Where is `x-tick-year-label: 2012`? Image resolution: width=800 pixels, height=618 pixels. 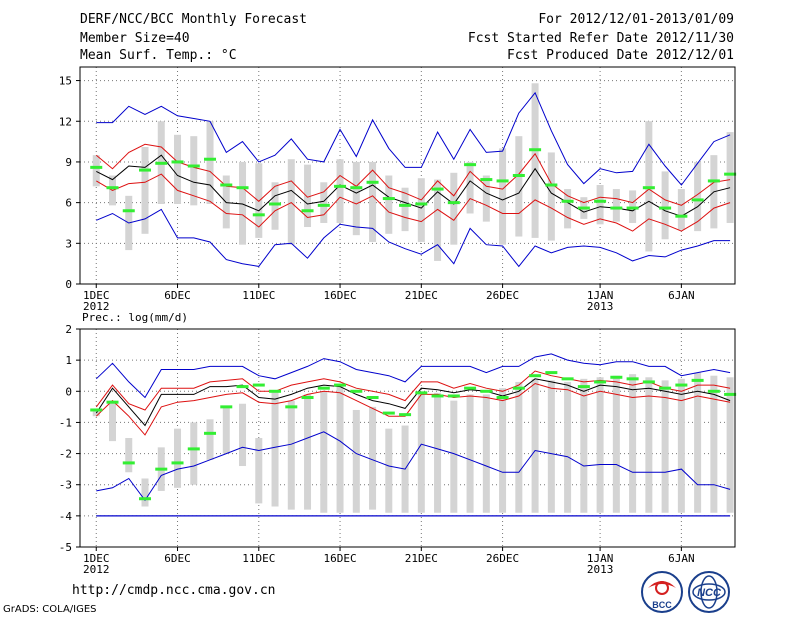
x-tick-year-label: 2012 is located at coordinates (96, 306).